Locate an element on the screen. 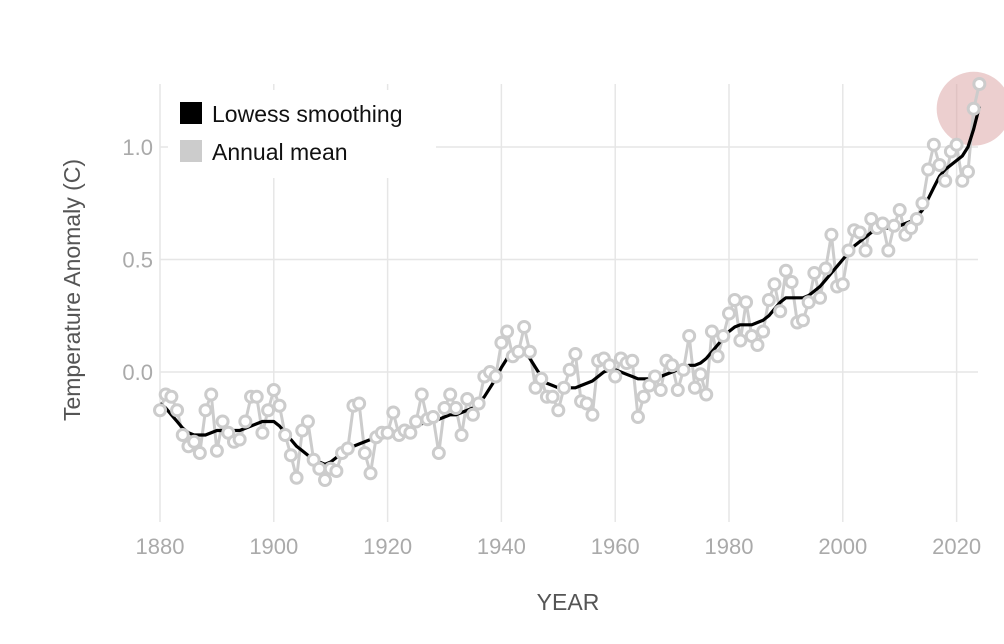  x-tick-label: 1980 is located at coordinates (729, 546).